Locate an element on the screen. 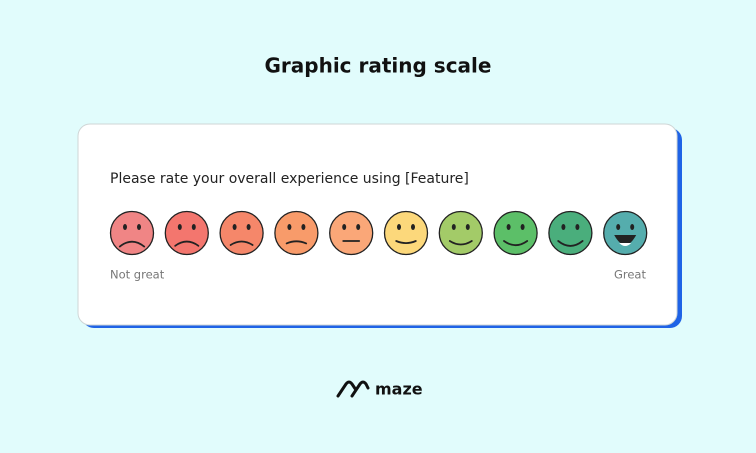 The image size is (756, 453). brand-logo is located at coordinates (353, 389).